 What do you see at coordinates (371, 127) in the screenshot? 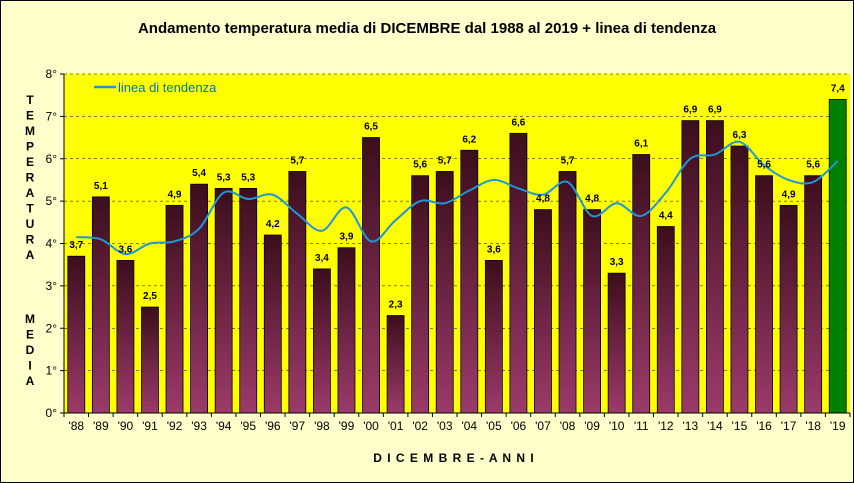
I see `data-label: 6,5` at bounding box center [371, 127].